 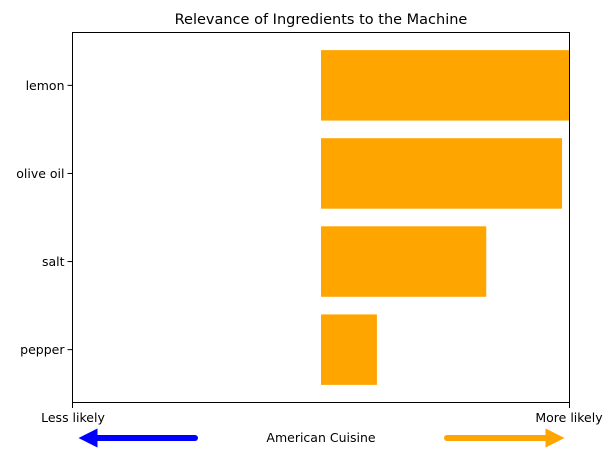 What do you see at coordinates (445, 85) in the screenshot?
I see `bar-lemon` at bounding box center [445, 85].